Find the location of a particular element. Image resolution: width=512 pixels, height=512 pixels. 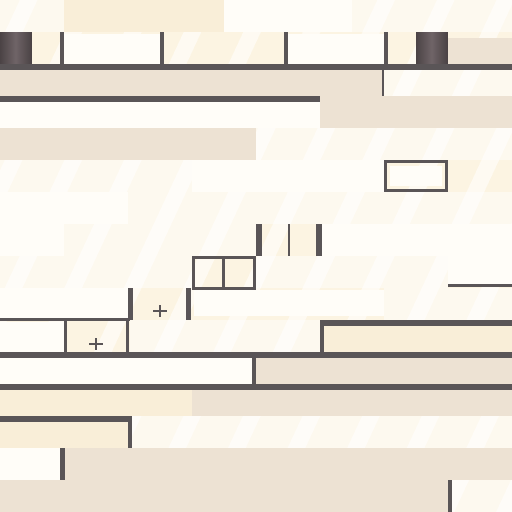

door-divider is located at coordinates (223, 273).